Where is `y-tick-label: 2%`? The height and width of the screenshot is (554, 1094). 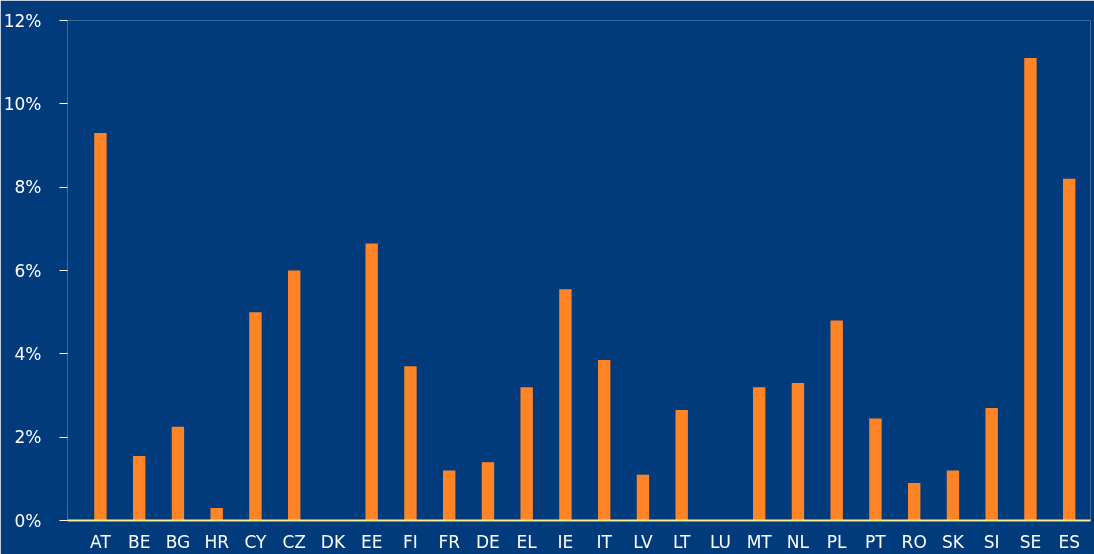 y-tick-label: 2% is located at coordinates (28, 437).